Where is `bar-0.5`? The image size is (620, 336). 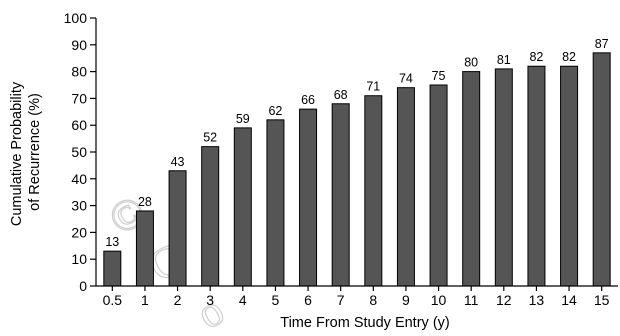 bar-0.5 is located at coordinates (112, 268).